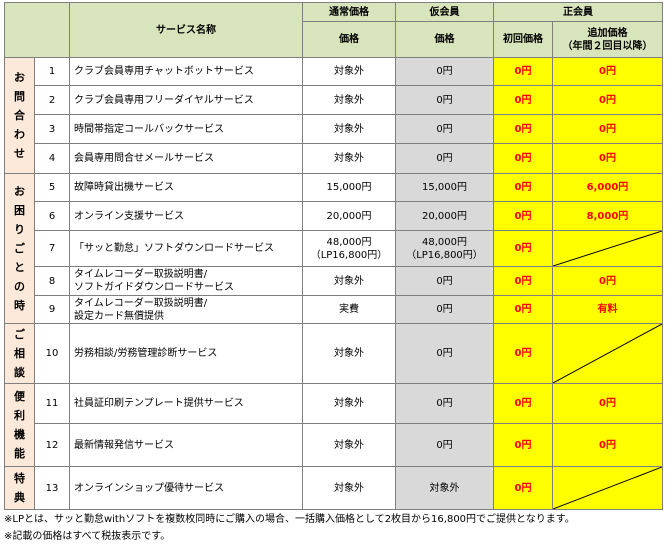 This screenshot has width=666, height=546. I want to click on note-tax: ※記載の価格はすべて税抜表示です。, so click(87, 536).